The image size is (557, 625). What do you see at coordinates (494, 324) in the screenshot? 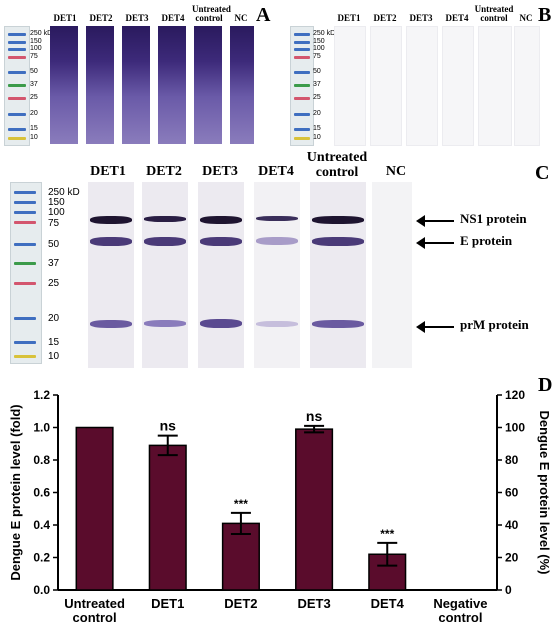
I see `protein-label: prM protein` at bounding box center [494, 324].